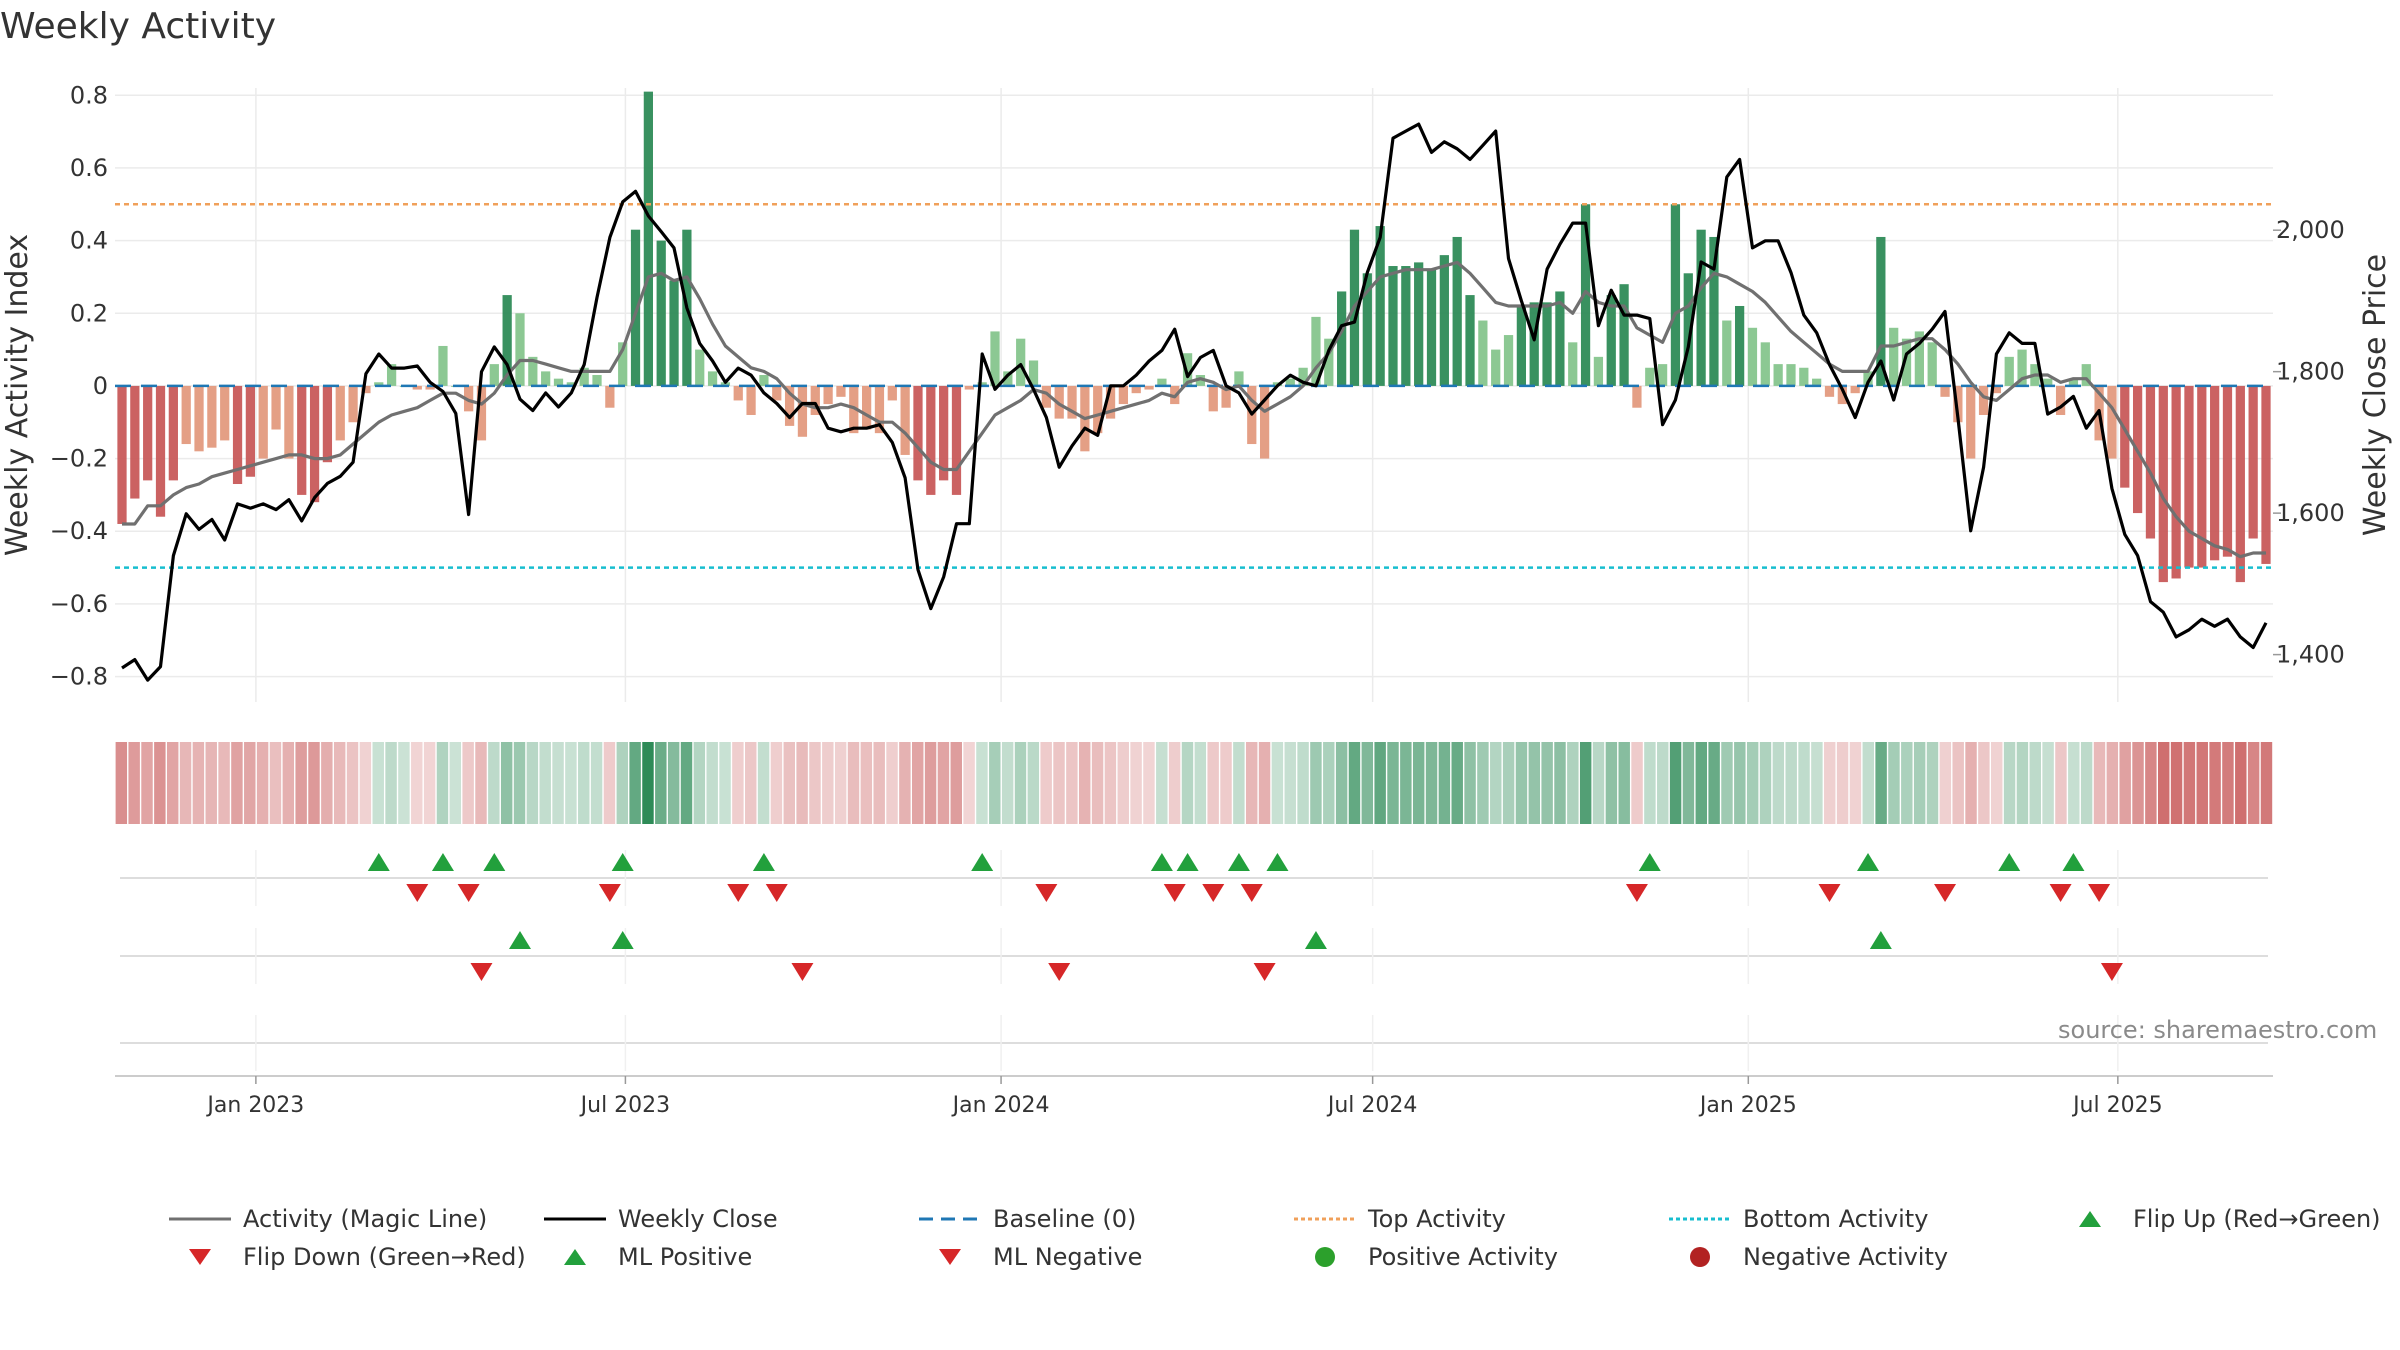 Image resolution: width=2400 pixels, height=1350 pixels. I want to click on y-tick-label: 0.8, so click(89, 95).